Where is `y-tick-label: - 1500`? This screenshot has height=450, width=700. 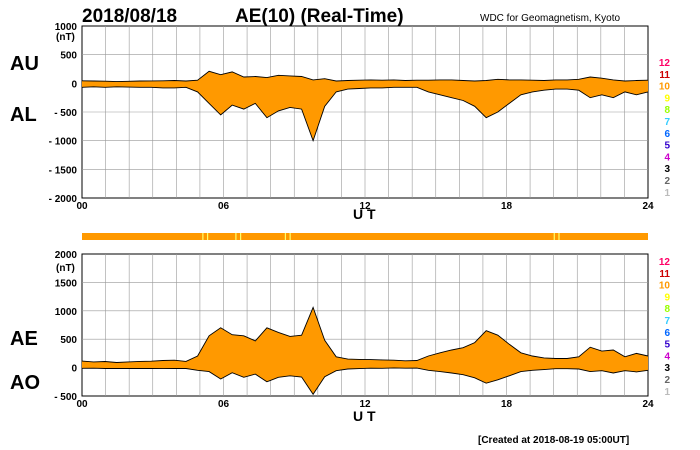
y-tick-label: - 1500 is located at coordinates (63, 170).